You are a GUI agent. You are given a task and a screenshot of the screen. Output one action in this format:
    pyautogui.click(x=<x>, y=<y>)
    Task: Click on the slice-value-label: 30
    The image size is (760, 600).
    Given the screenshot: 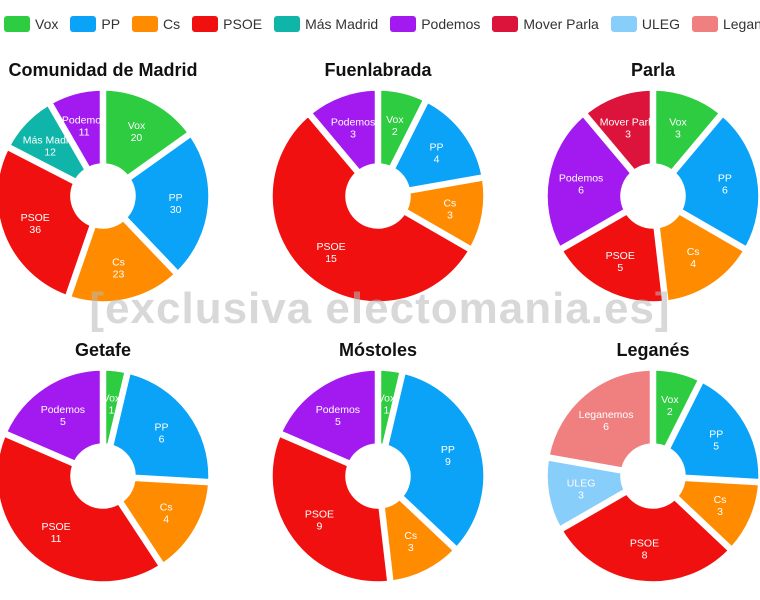 What is the action you would take?
    pyautogui.click(x=176, y=210)
    